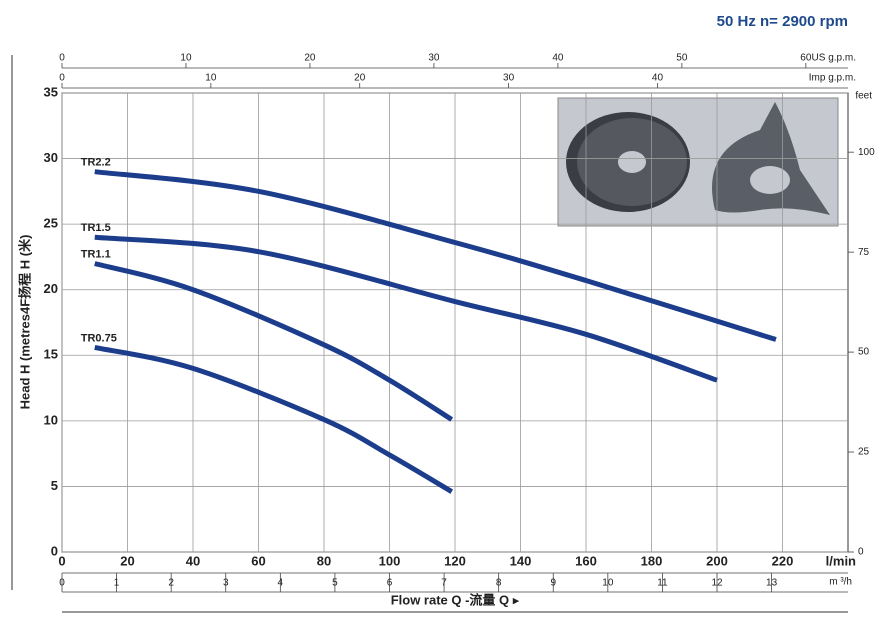 The height and width of the screenshot is (635, 882). Describe the element at coordinates (586, 560) in the screenshot. I see `x-tick-label: 160` at that location.